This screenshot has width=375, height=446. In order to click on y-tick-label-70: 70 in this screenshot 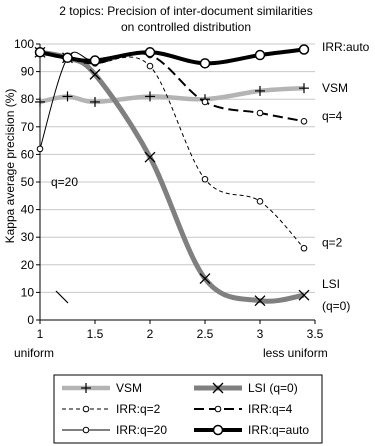, I will do `click(28, 127)`.